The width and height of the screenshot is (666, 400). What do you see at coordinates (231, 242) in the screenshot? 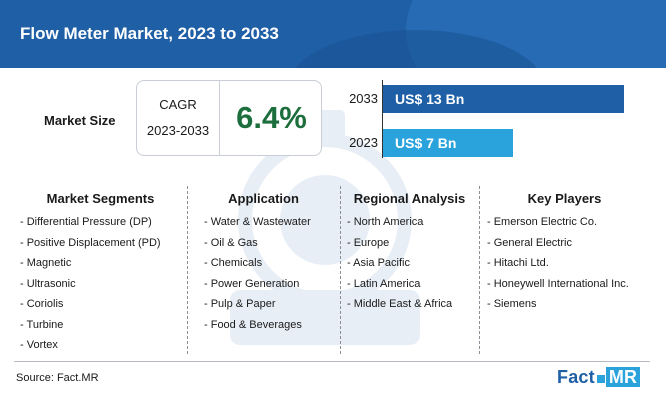
I see `list-item: - Oil & Gas` at bounding box center [231, 242].